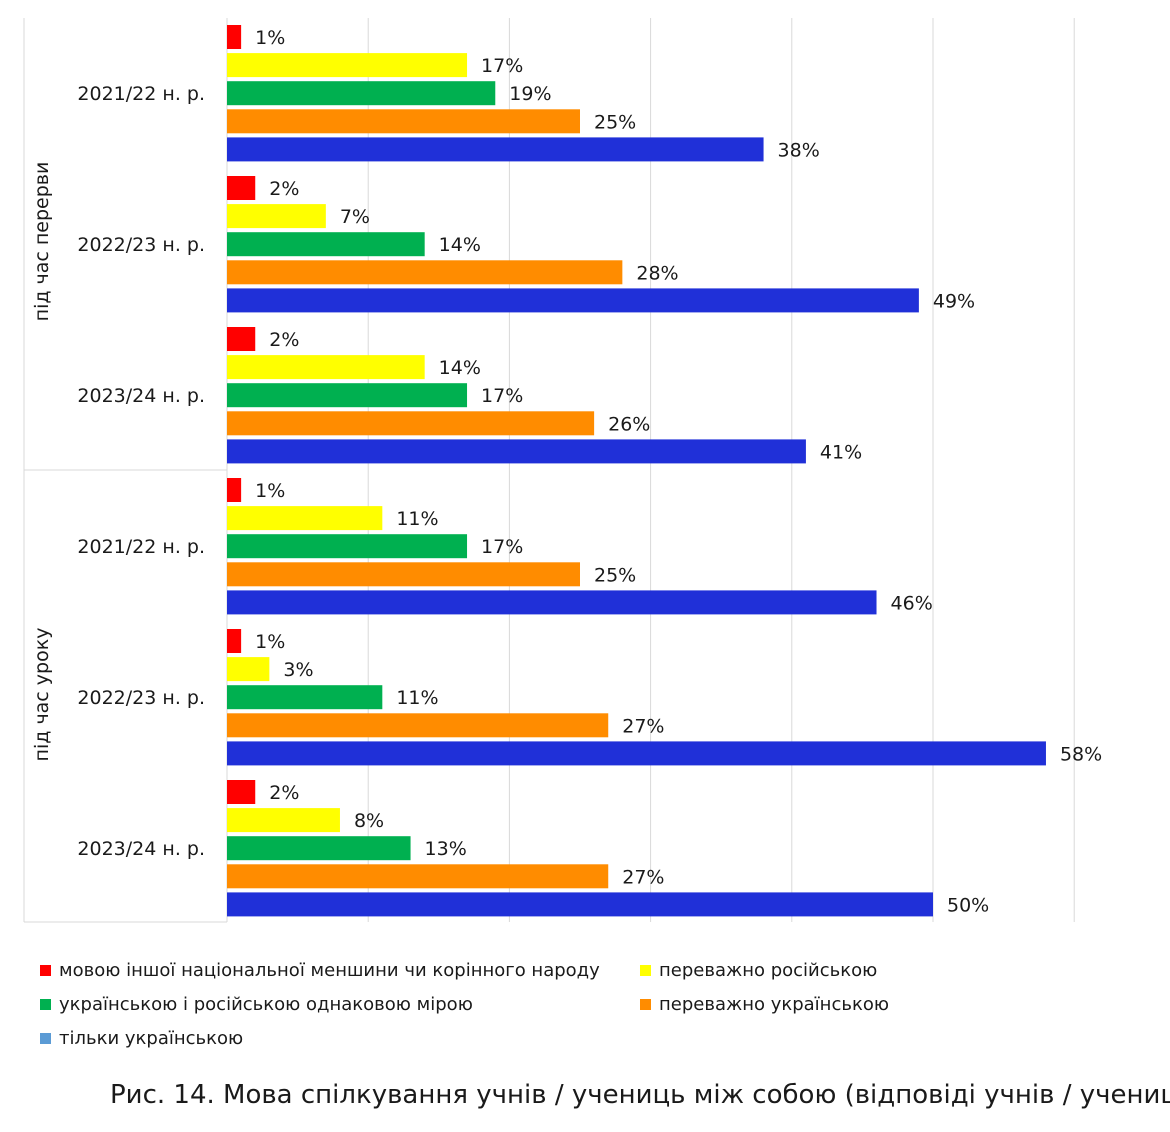  What do you see at coordinates (446, 849) in the screenshot?
I see `data-label: 13%` at bounding box center [446, 849].